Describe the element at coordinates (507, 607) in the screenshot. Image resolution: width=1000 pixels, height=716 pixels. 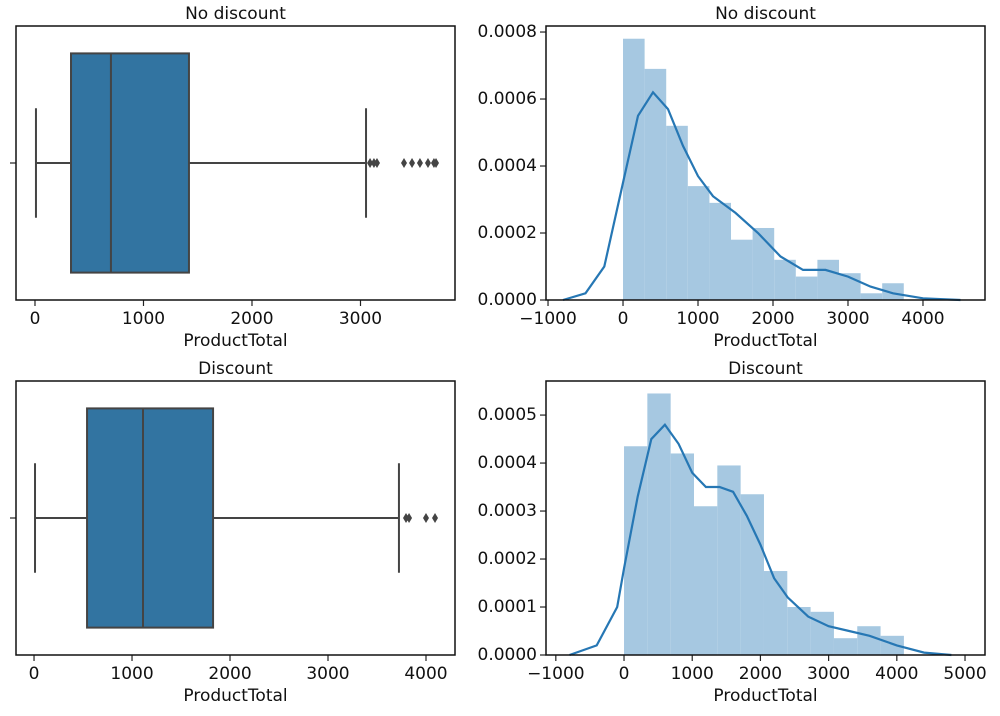
I see `y-tick-label: 0.0001` at that location.